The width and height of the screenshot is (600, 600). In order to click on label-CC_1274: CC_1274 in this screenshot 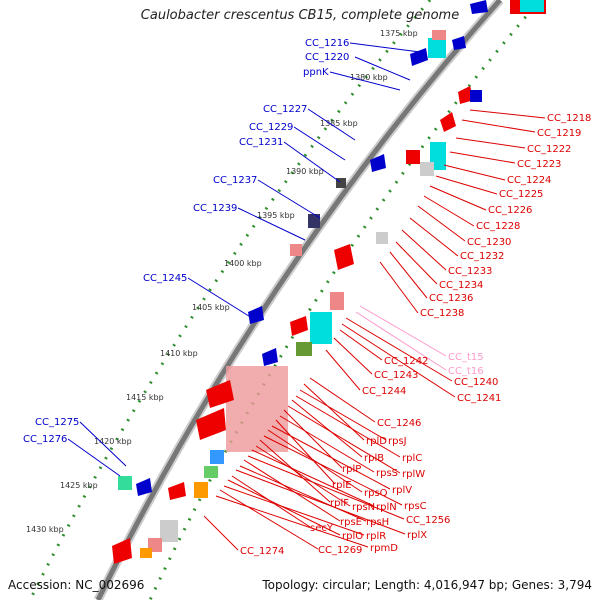, I will do `click(262, 551)`.